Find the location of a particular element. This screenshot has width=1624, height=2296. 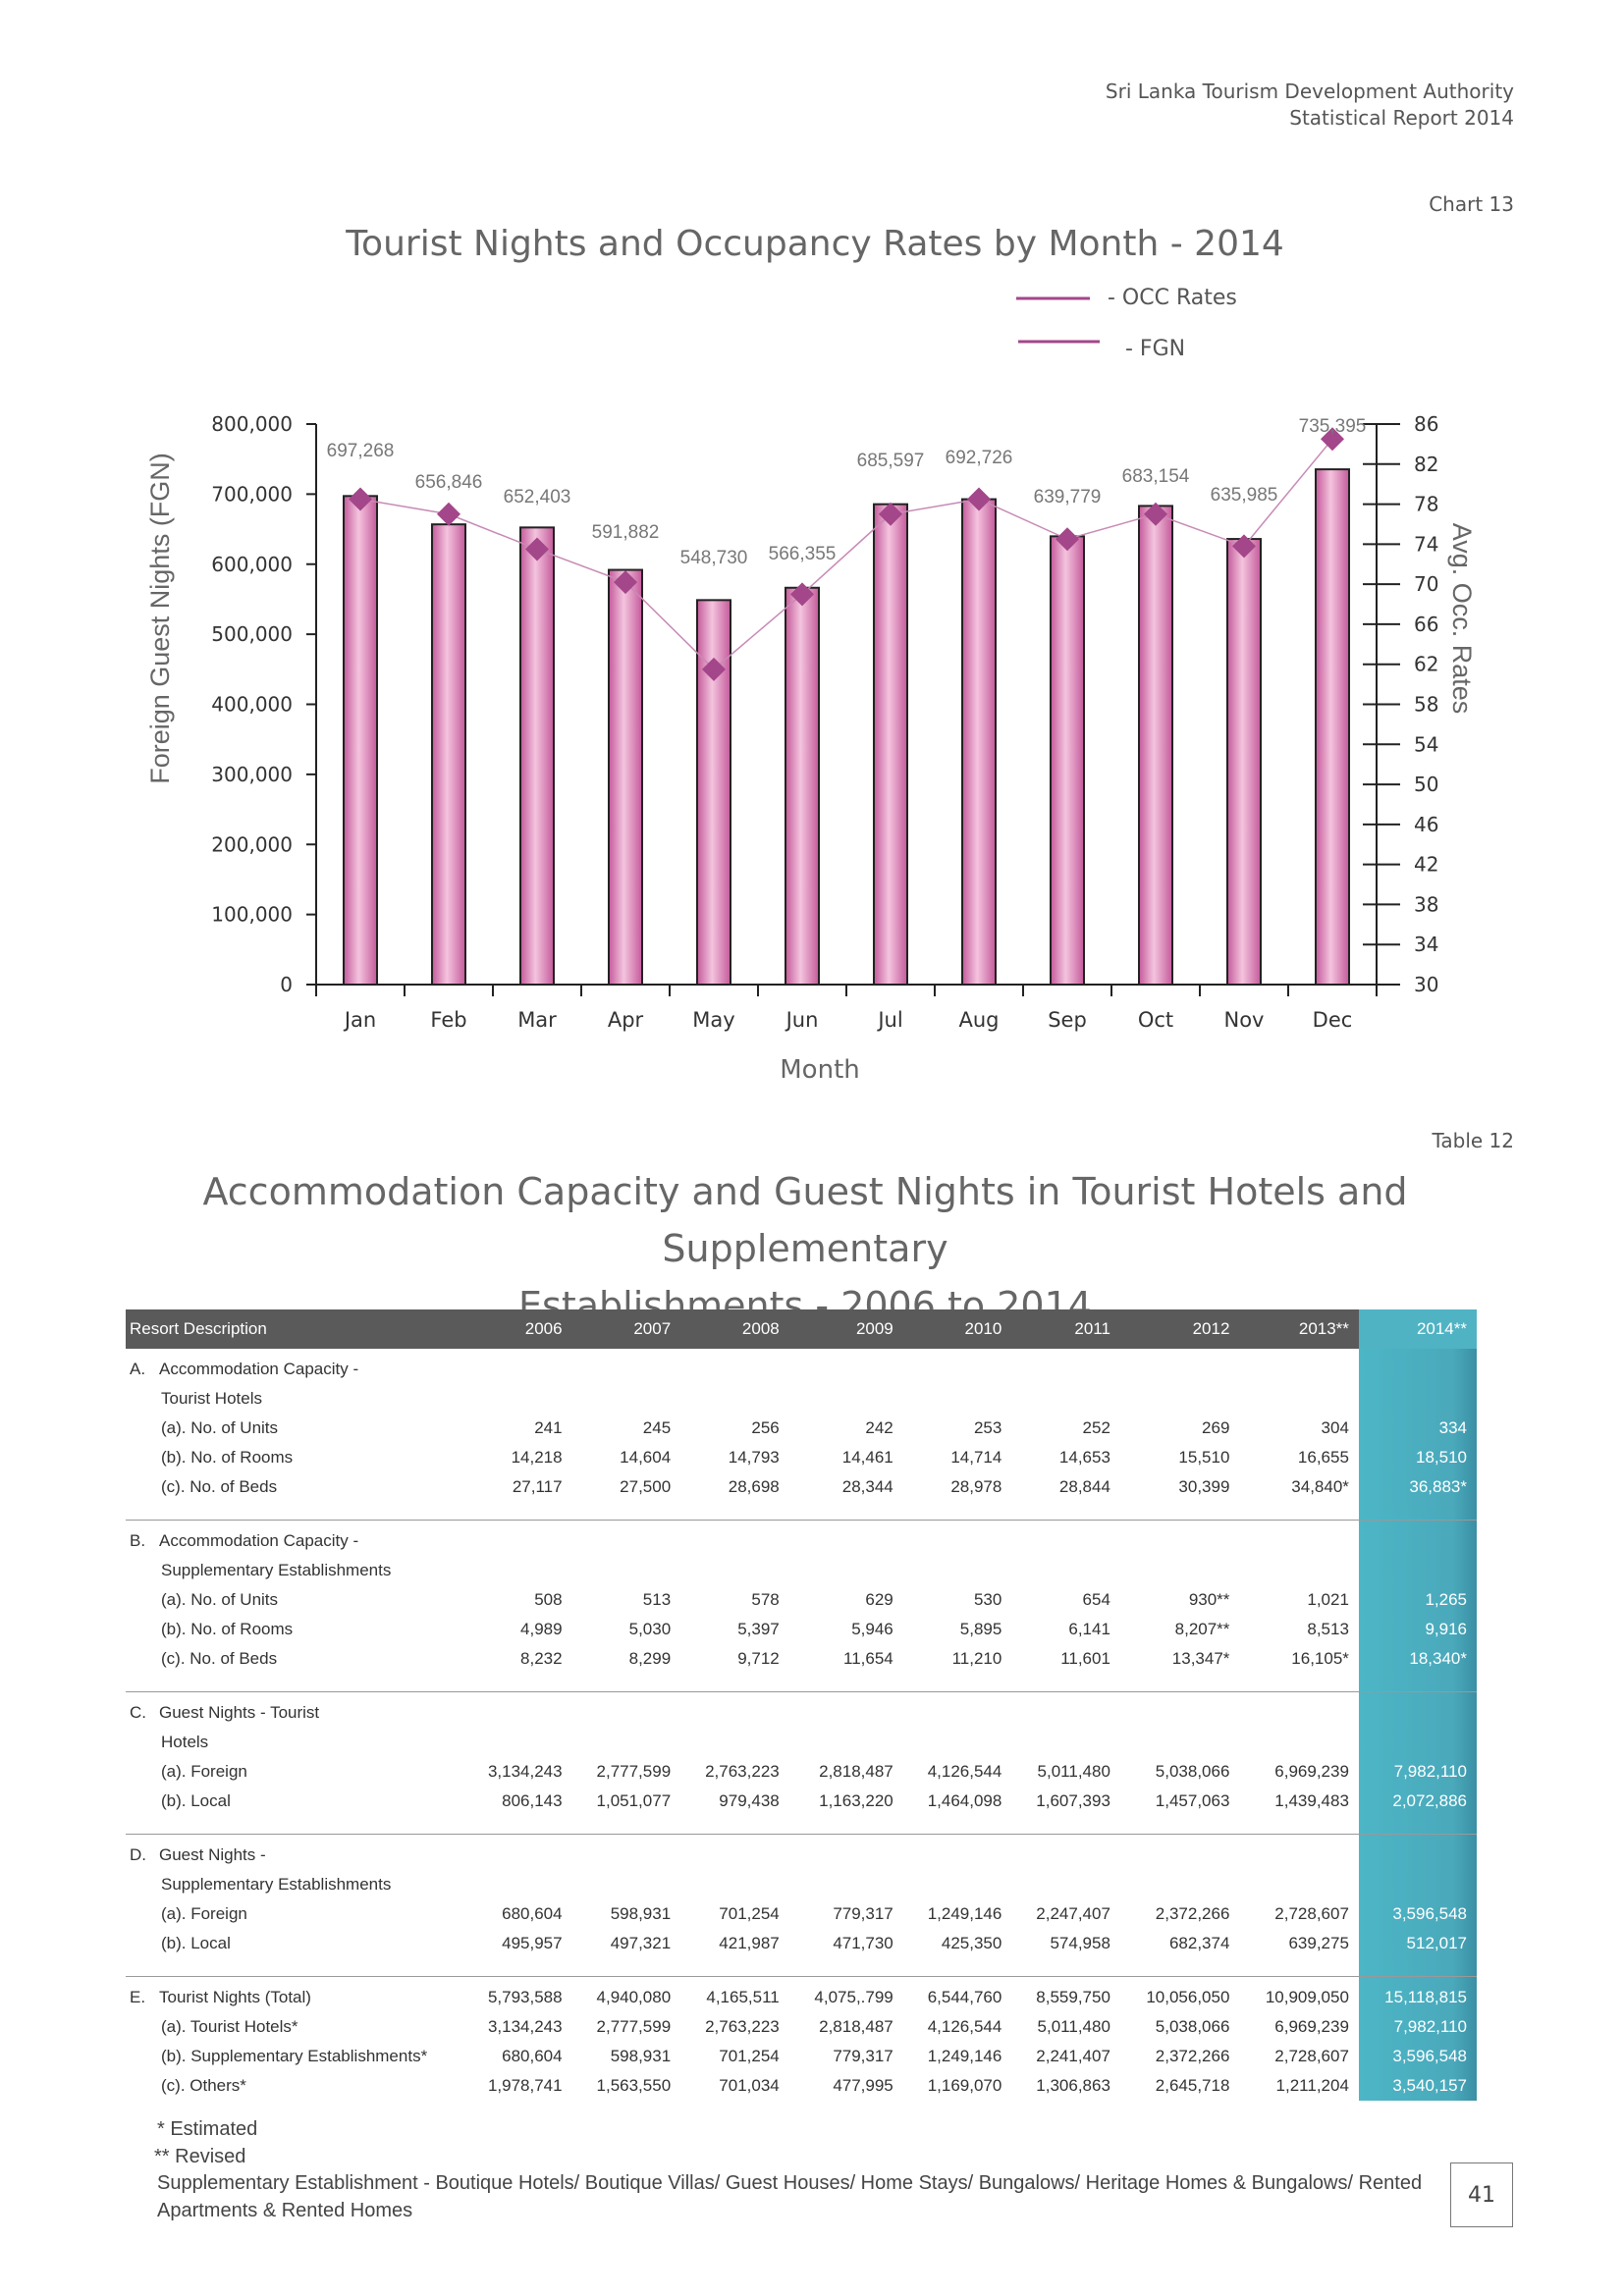

table-cell: 2,777,599 is located at coordinates (634, 1771).